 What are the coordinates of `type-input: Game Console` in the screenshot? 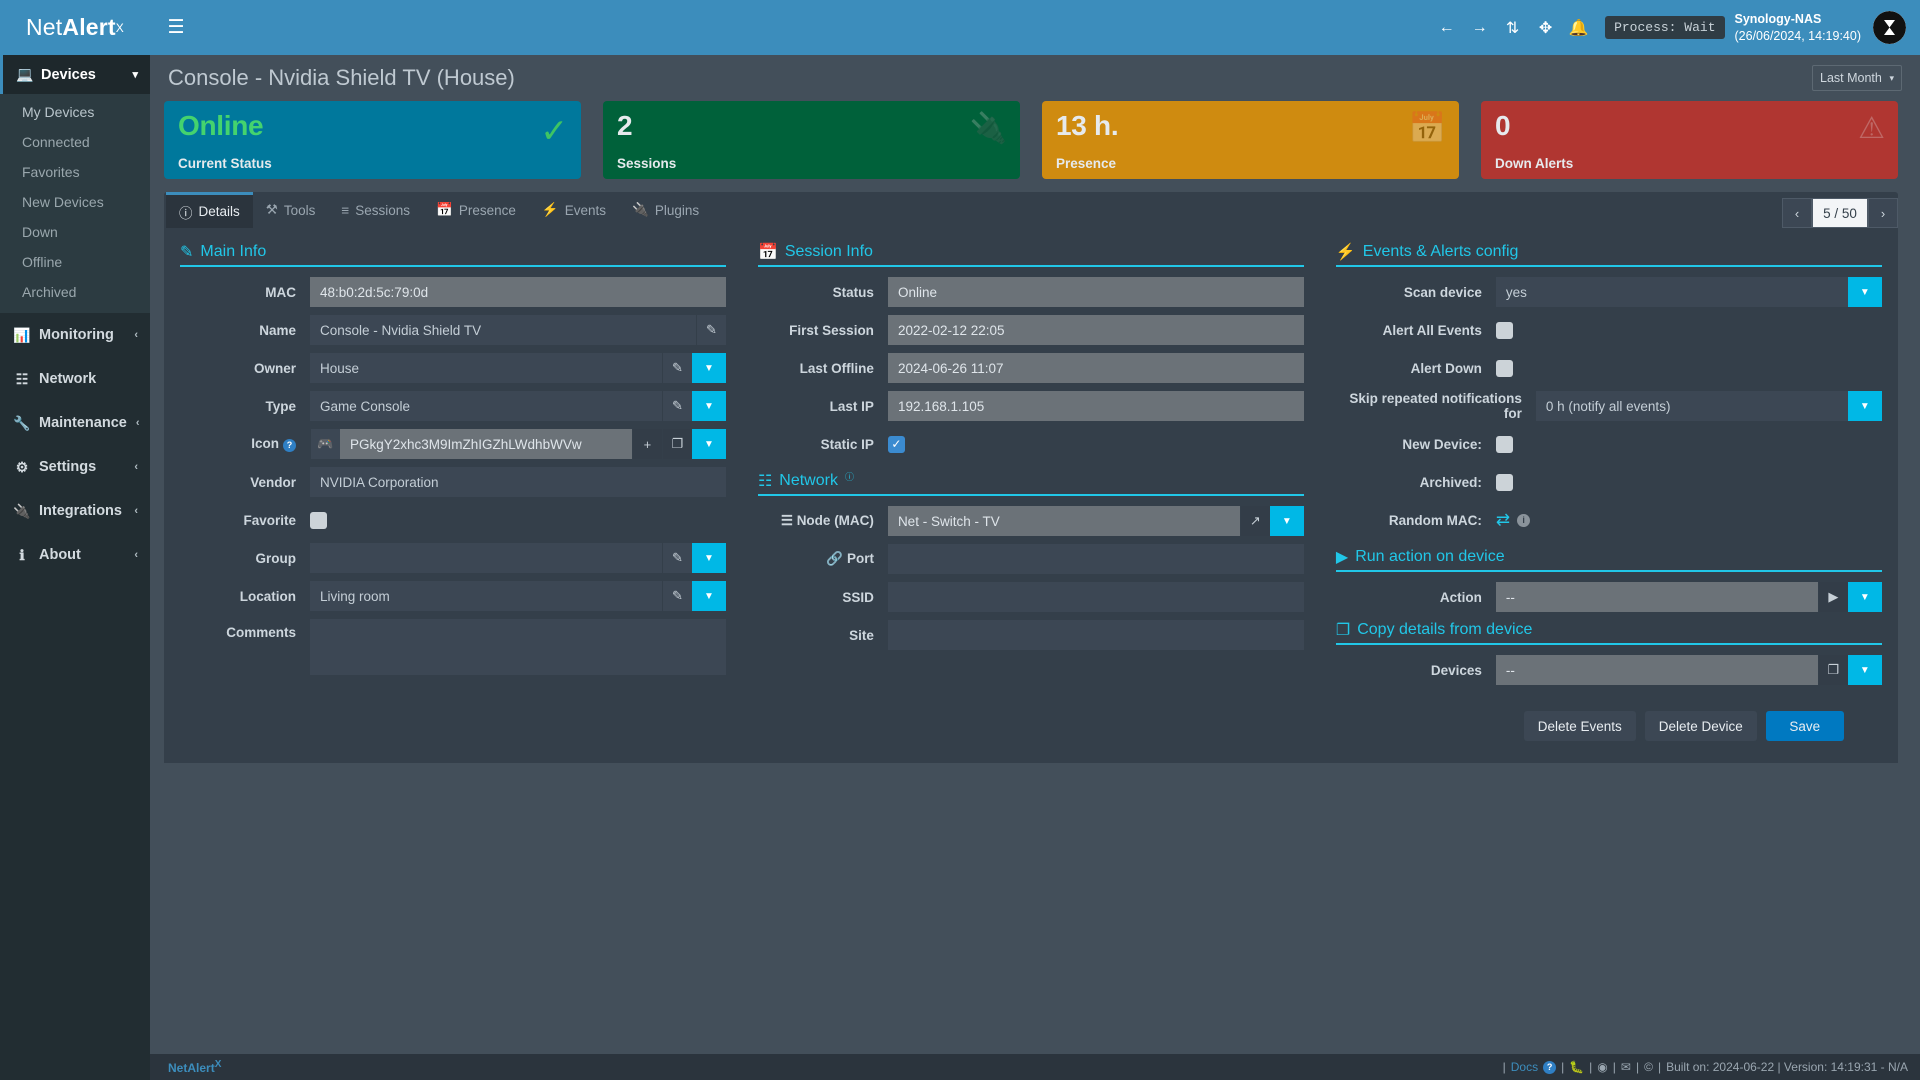 It's located at (486, 406).